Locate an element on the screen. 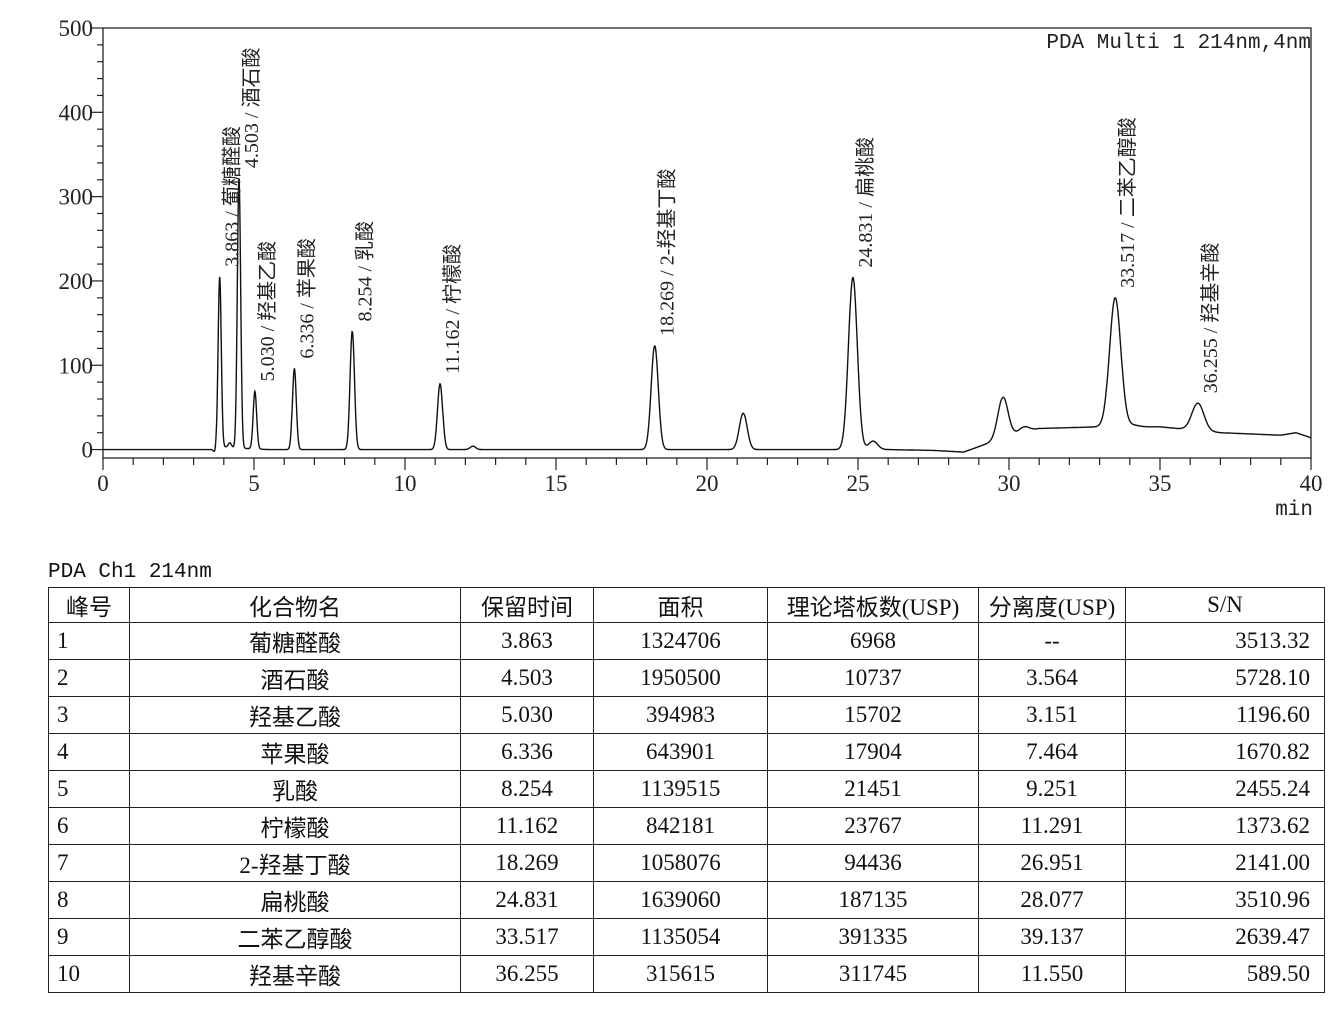 The image size is (1342, 1009). table-cell: 11.550 is located at coordinates (1052, 974).